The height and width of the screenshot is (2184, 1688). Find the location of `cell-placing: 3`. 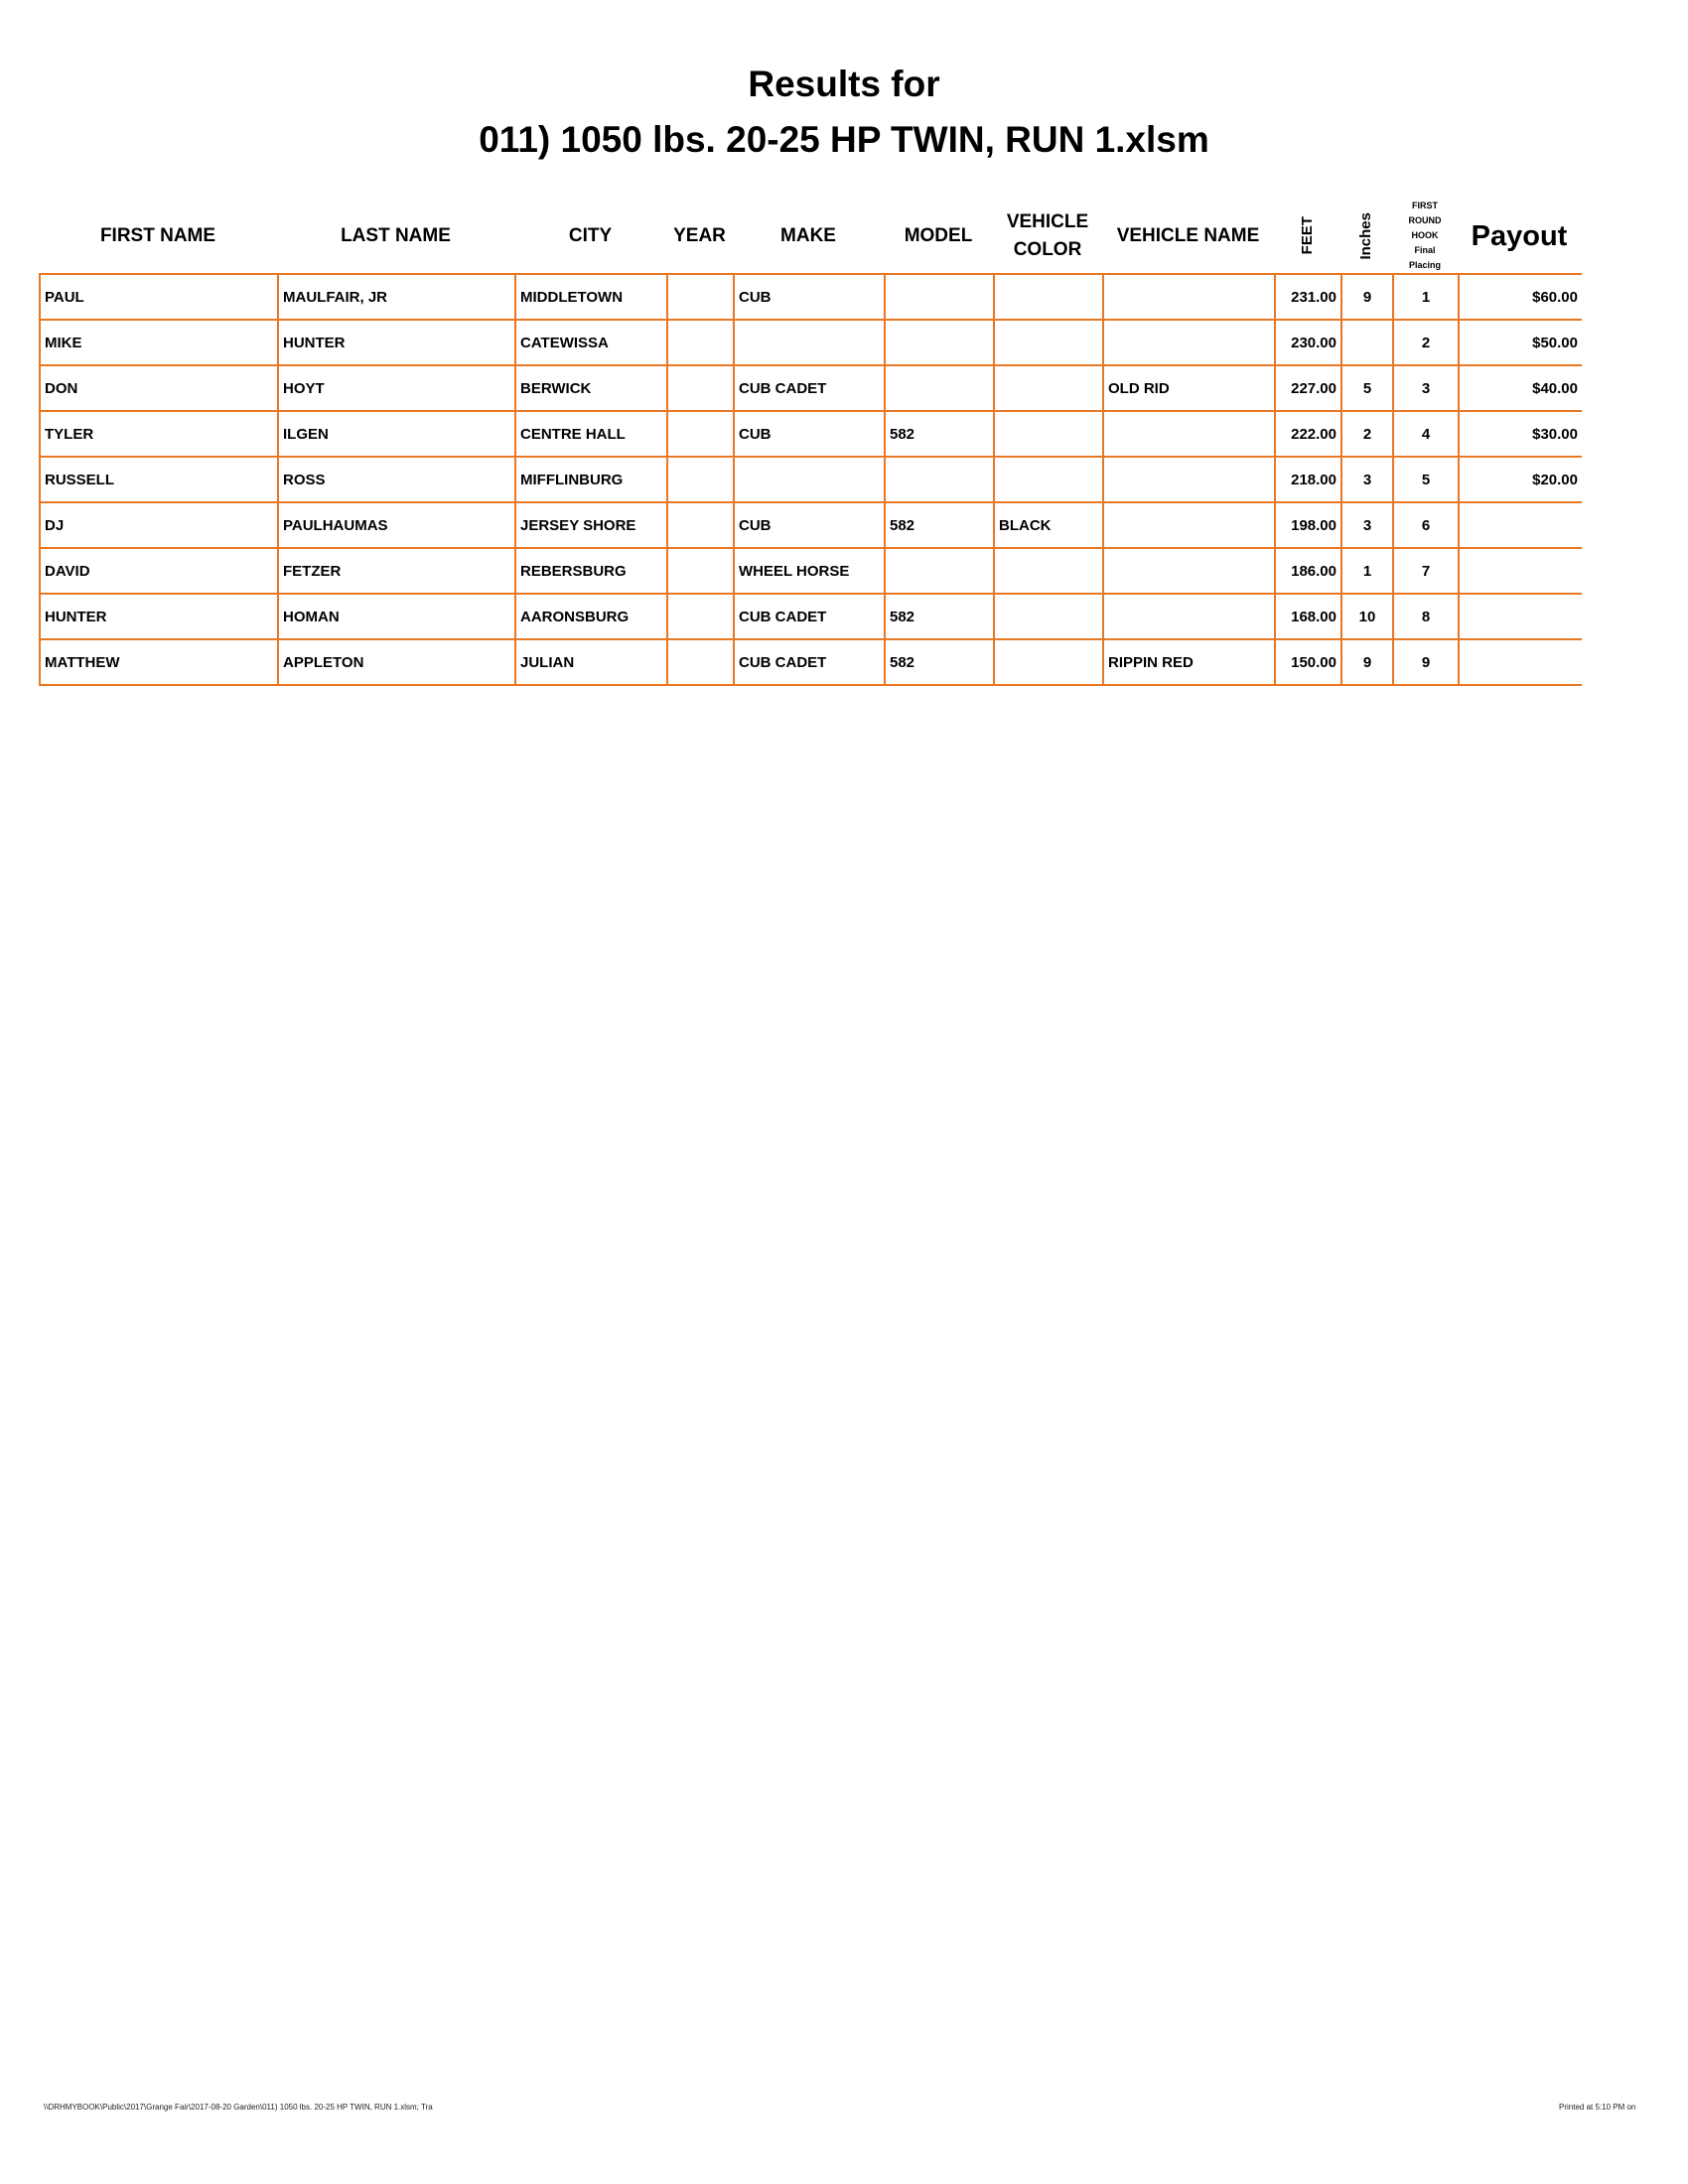

cell-placing: 3 is located at coordinates (1426, 388).